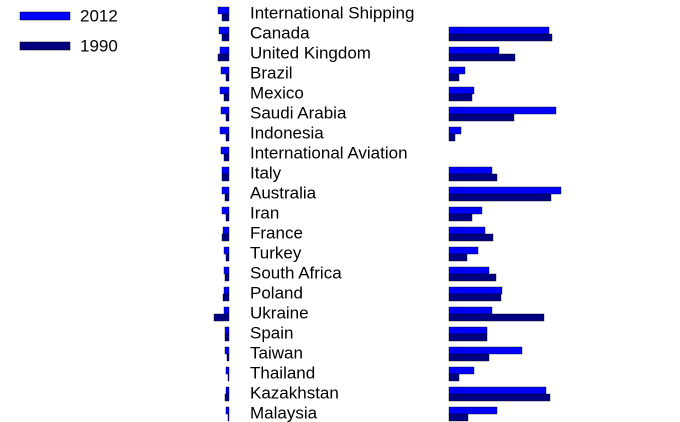 Image resolution: width=680 pixels, height=422 pixels. What do you see at coordinates (310, 52) in the screenshot?
I see `category-label: United Kingdom` at bounding box center [310, 52].